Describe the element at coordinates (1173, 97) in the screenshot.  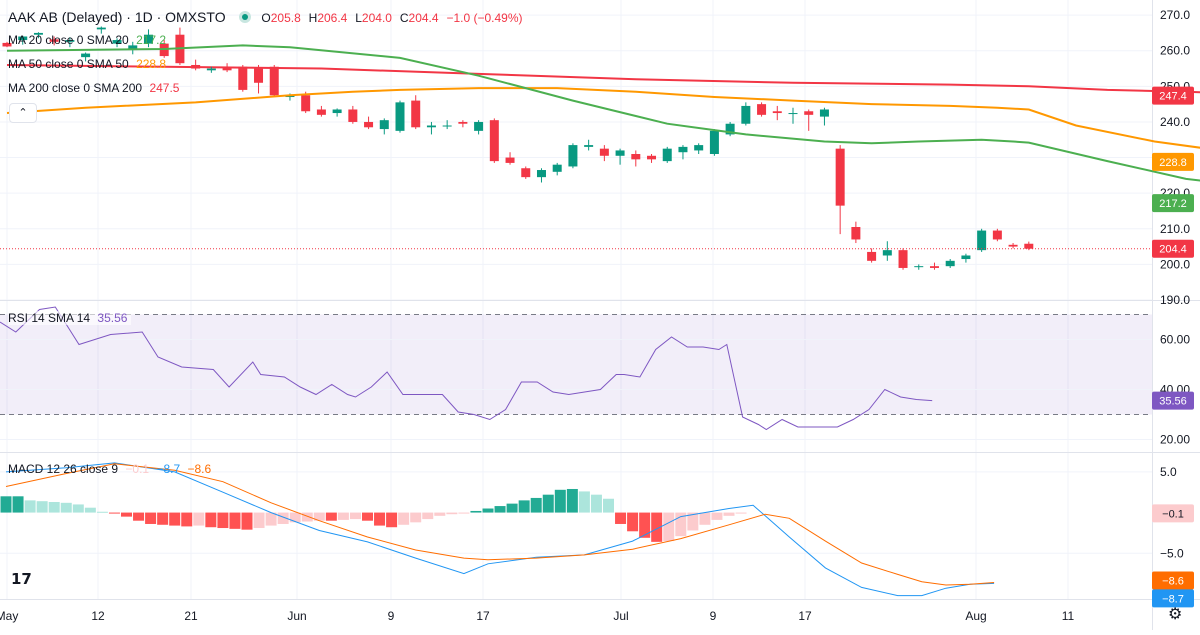
I see `price-badge: 247.4` at that location.